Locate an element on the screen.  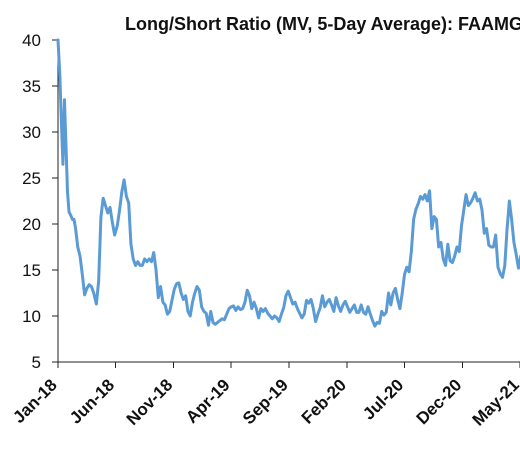
x-tick-label: Jan-18 is located at coordinates (35, 401).